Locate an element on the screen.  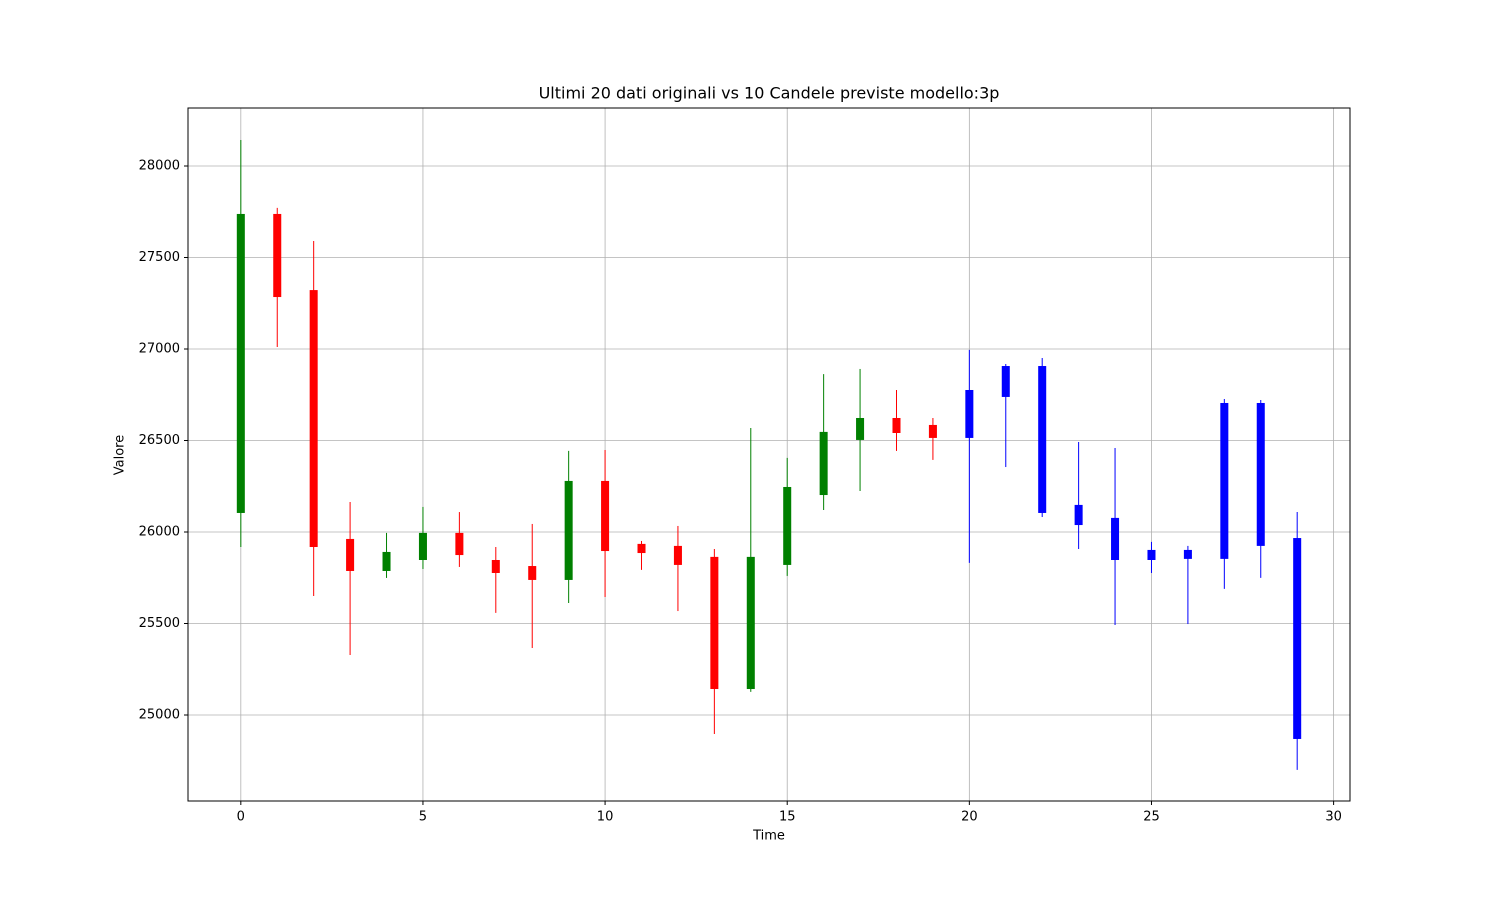
y-tick-label: 28000 is located at coordinates (159, 166).